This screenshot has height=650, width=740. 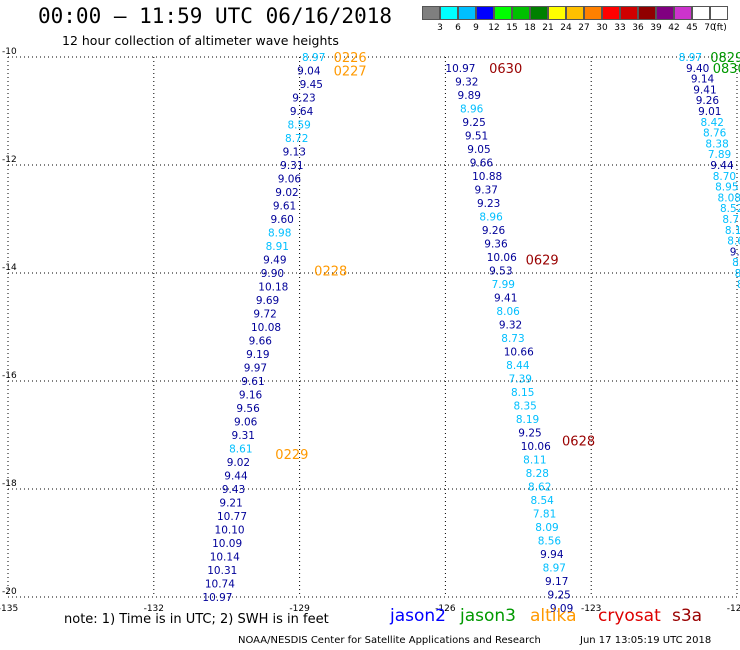 What do you see at coordinates (274, 261) in the screenshot?
I see `swh-value-label: 9.49` at bounding box center [274, 261].